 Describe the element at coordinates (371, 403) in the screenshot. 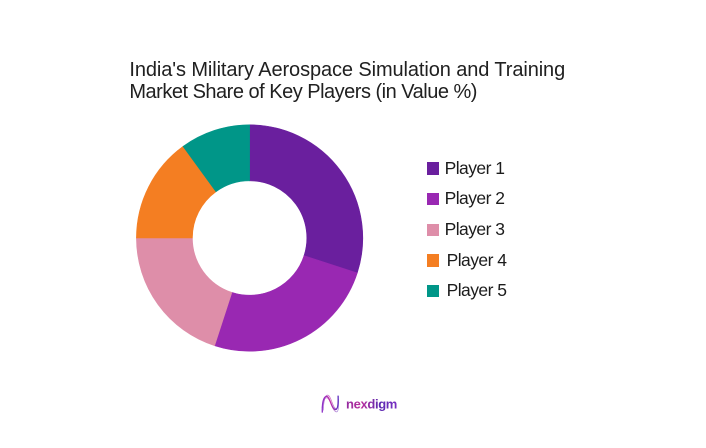

I see `svg-text: nexdigm` at that location.